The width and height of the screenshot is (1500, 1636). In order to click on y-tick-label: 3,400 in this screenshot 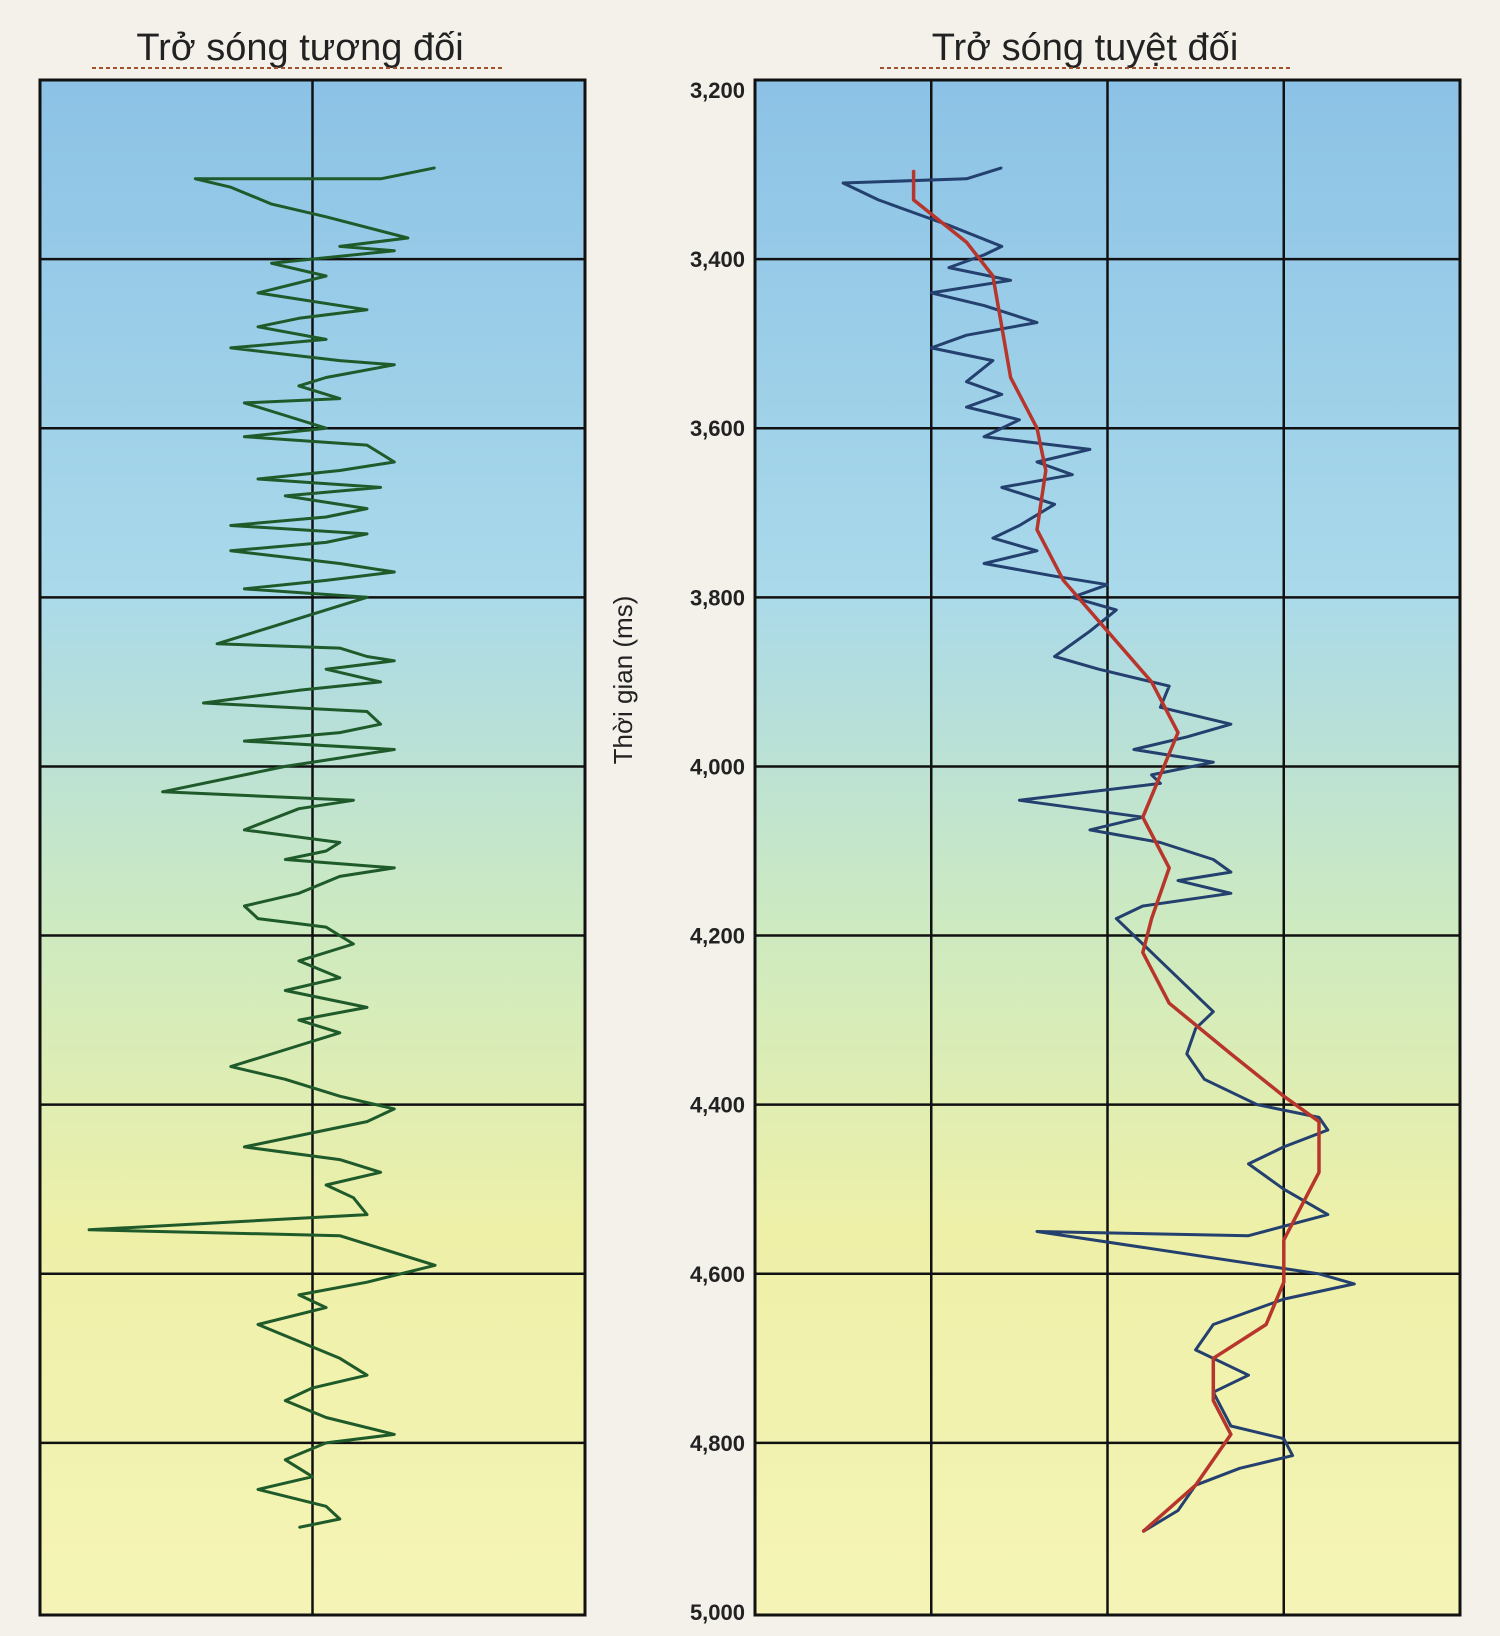, I will do `click(717, 259)`.